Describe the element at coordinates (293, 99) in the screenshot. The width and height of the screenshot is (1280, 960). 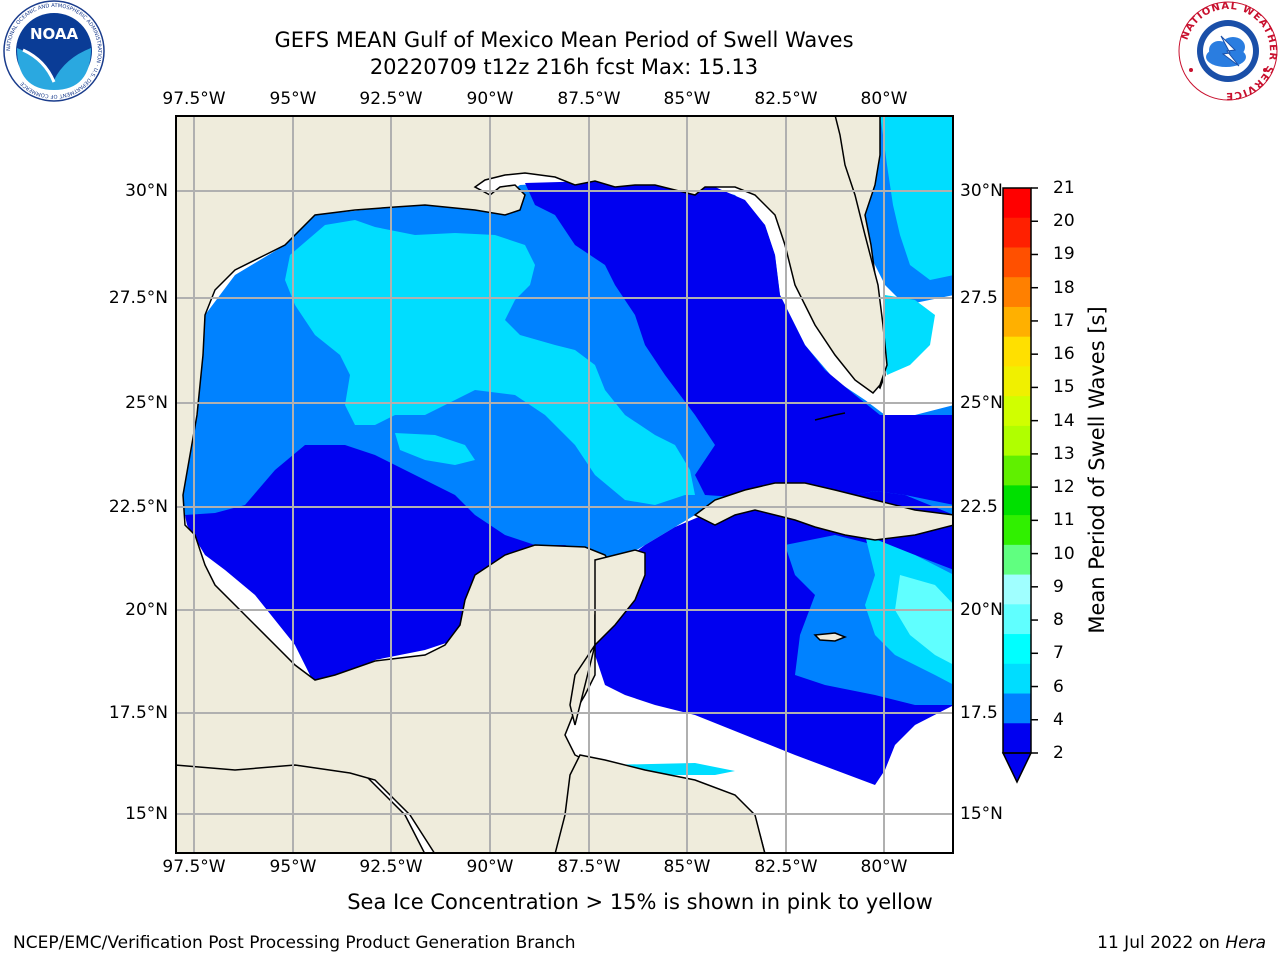
I see `lon-label-top: 95°W` at that location.